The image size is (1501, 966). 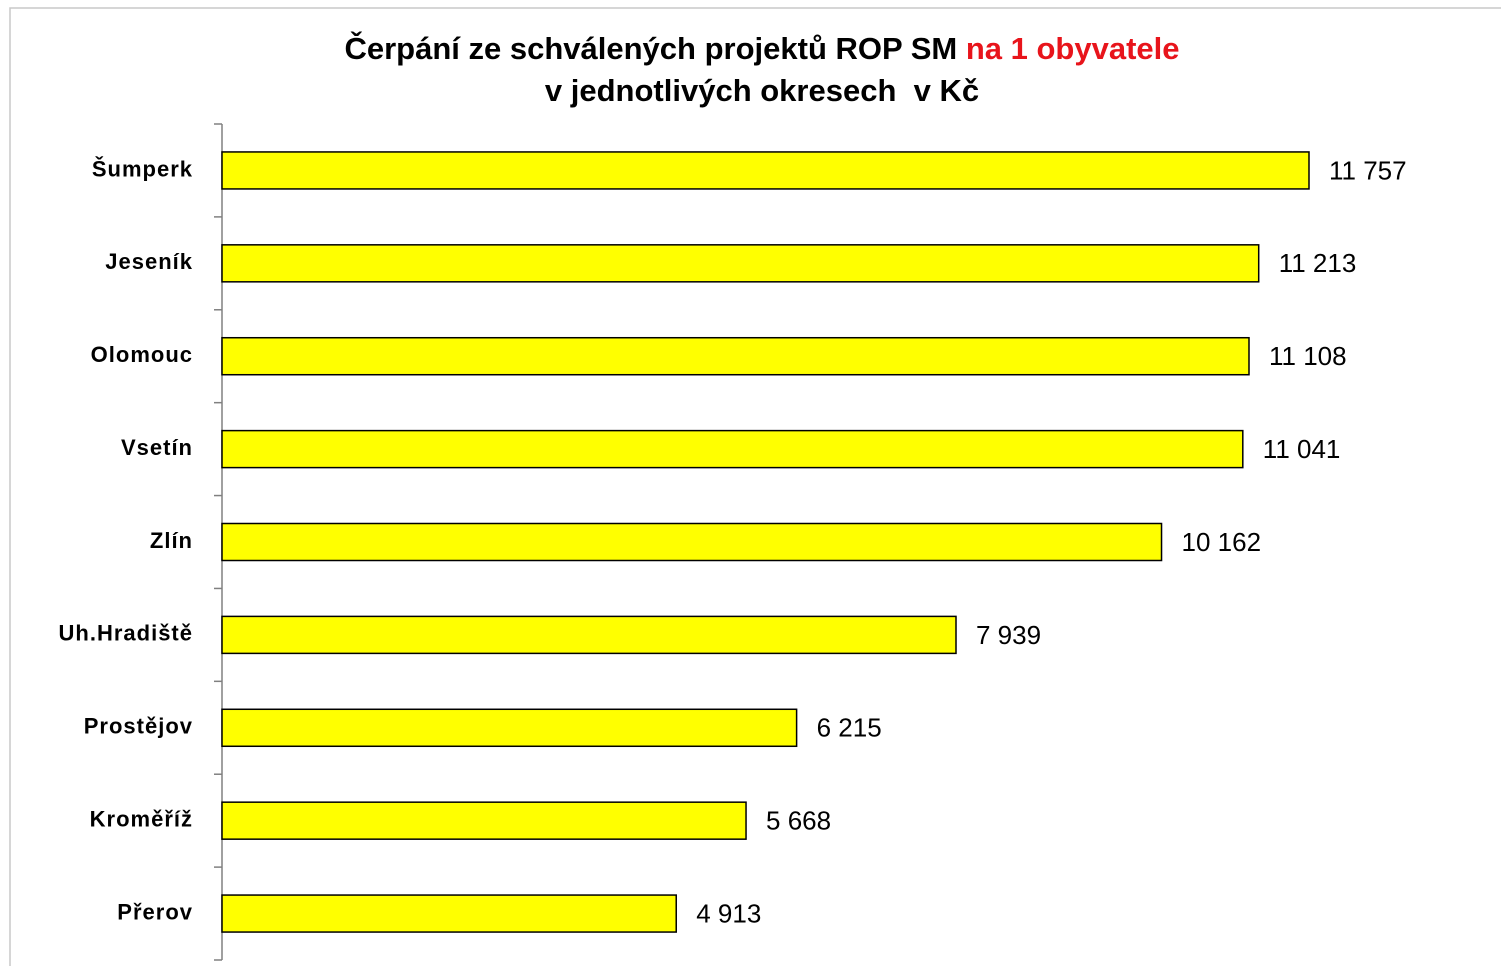 What do you see at coordinates (171, 540) in the screenshot?
I see `category-label: Zlín` at bounding box center [171, 540].